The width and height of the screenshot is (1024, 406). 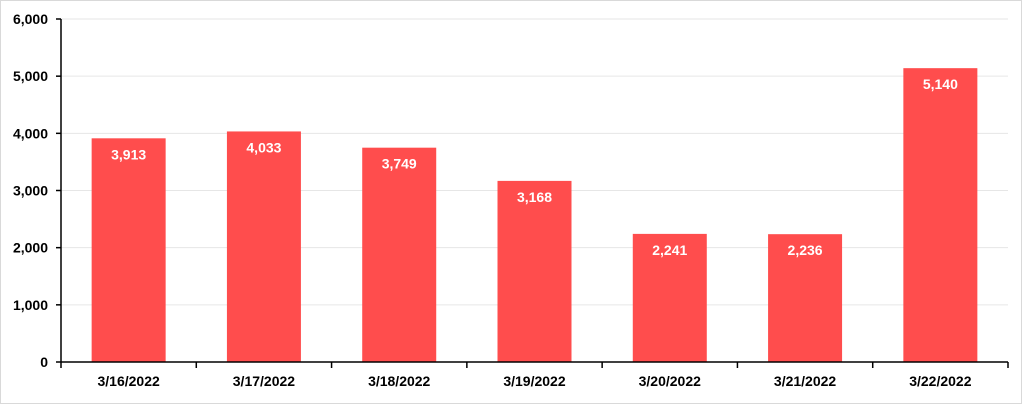 What do you see at coordinates (30, 305) in the screenshot?
I see `y-tick-label: 1,000` at bounding box center [30, 305].